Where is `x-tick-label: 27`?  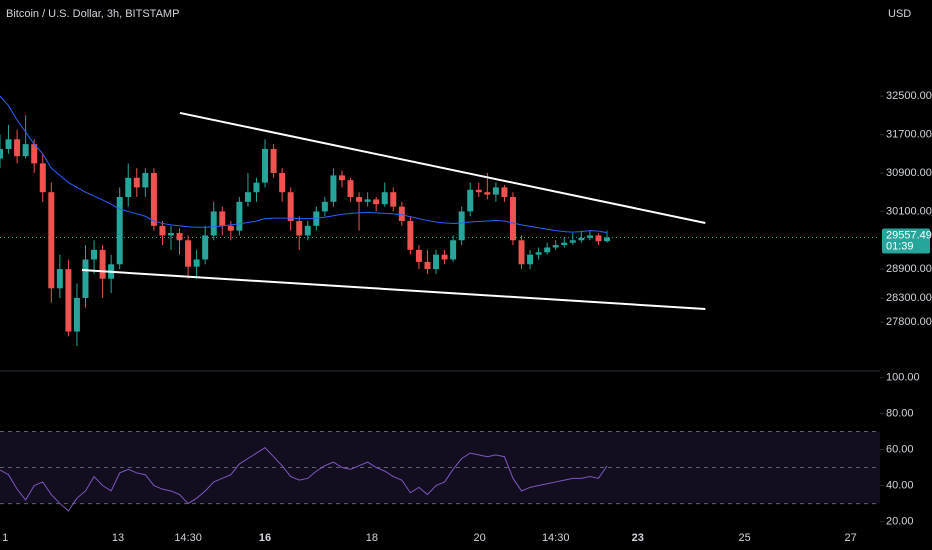 x-tick-label: 27 is located at coordinates (851, 538).